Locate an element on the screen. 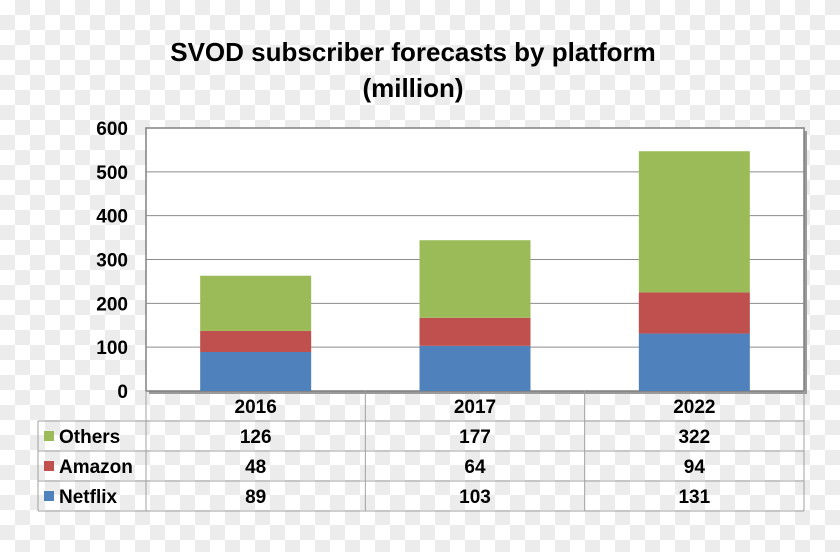  bar-amazon-2017 is located at coordinates (475, 331).